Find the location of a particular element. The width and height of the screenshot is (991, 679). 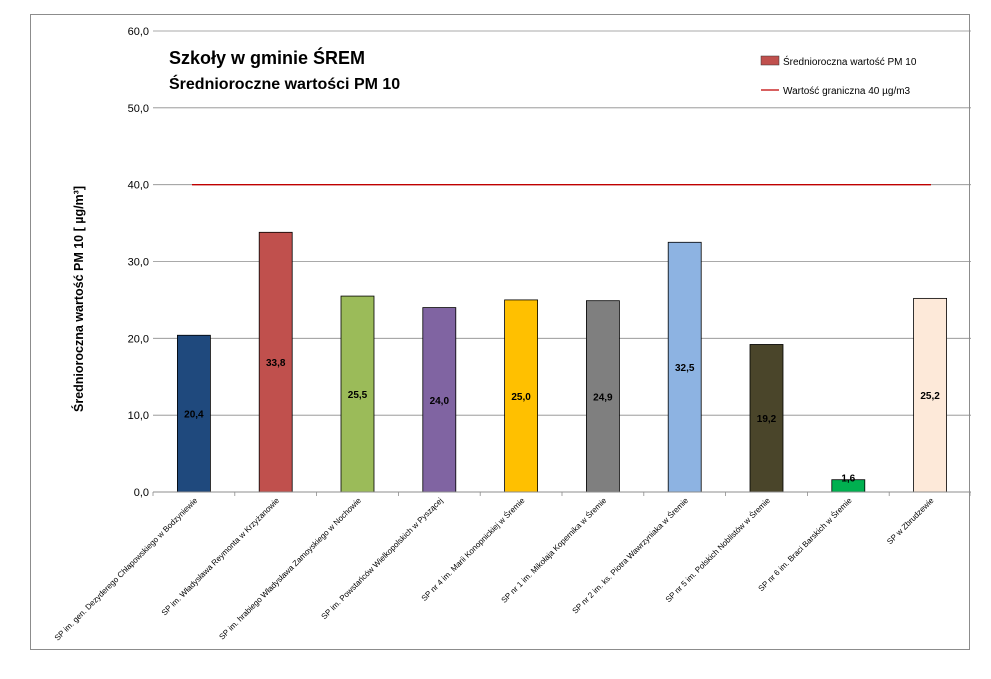

data-label: 19,2 is located at coordinates (767, 419).